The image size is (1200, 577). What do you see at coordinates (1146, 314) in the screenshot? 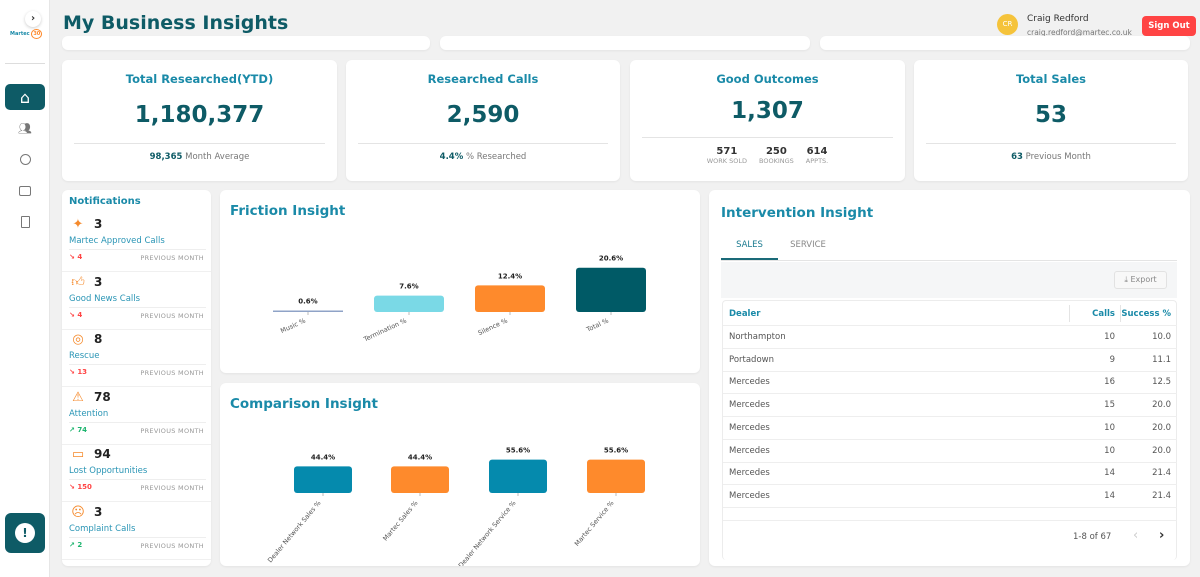
I see `col-success: Success %` at bounding box center [1146, 314].